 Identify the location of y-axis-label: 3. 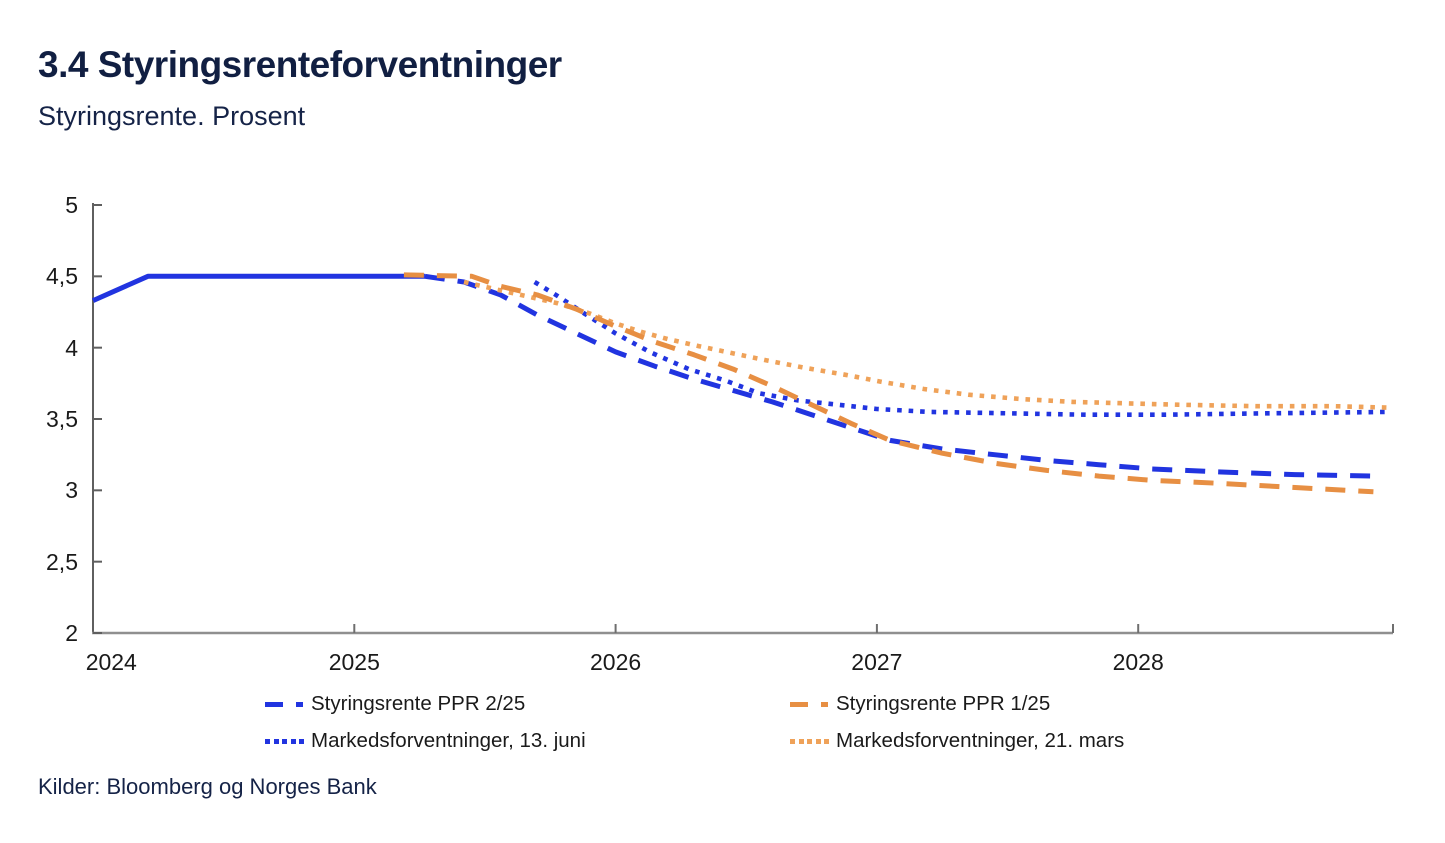
(71, 490).